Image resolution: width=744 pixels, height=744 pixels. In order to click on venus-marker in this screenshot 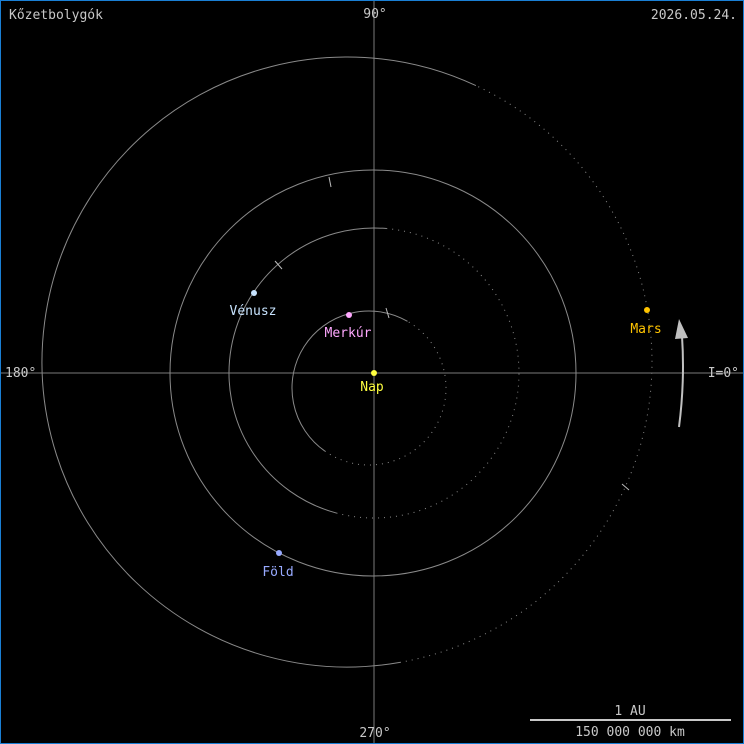, I will do `click(254, 293)`.